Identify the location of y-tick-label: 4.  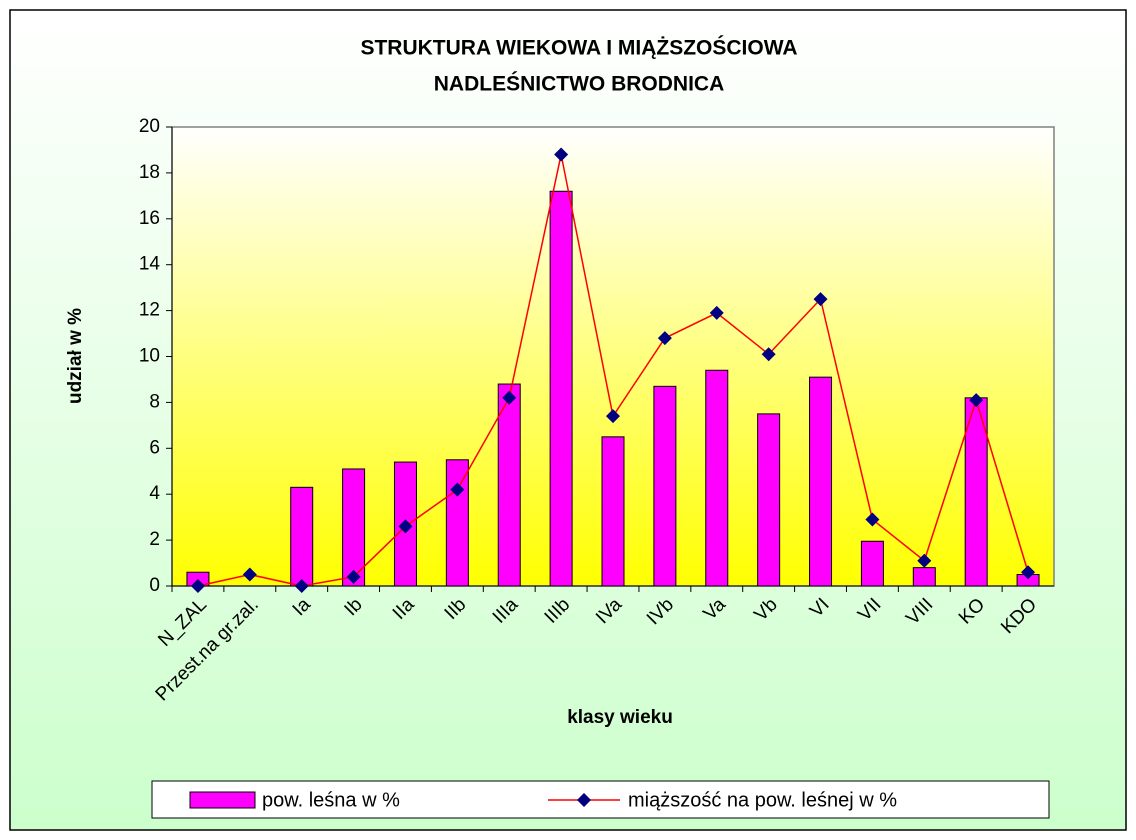
(154, 493).